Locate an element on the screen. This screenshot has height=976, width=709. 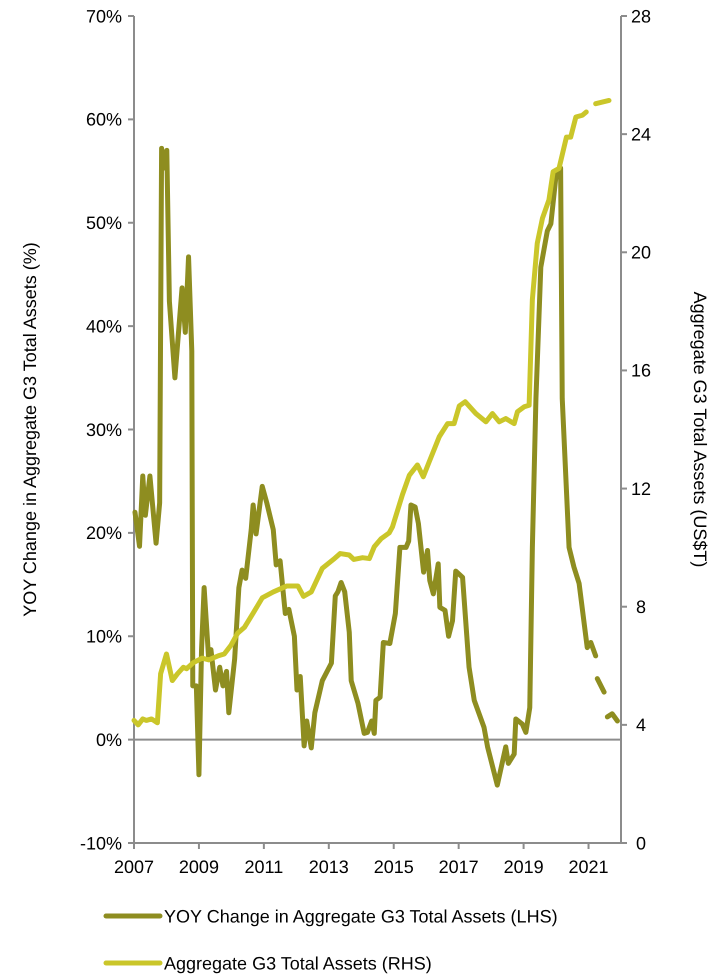
y-axis-title: YOY Change in Aggregate G3 Total Assets (%) is located at coordinates (30, 429).